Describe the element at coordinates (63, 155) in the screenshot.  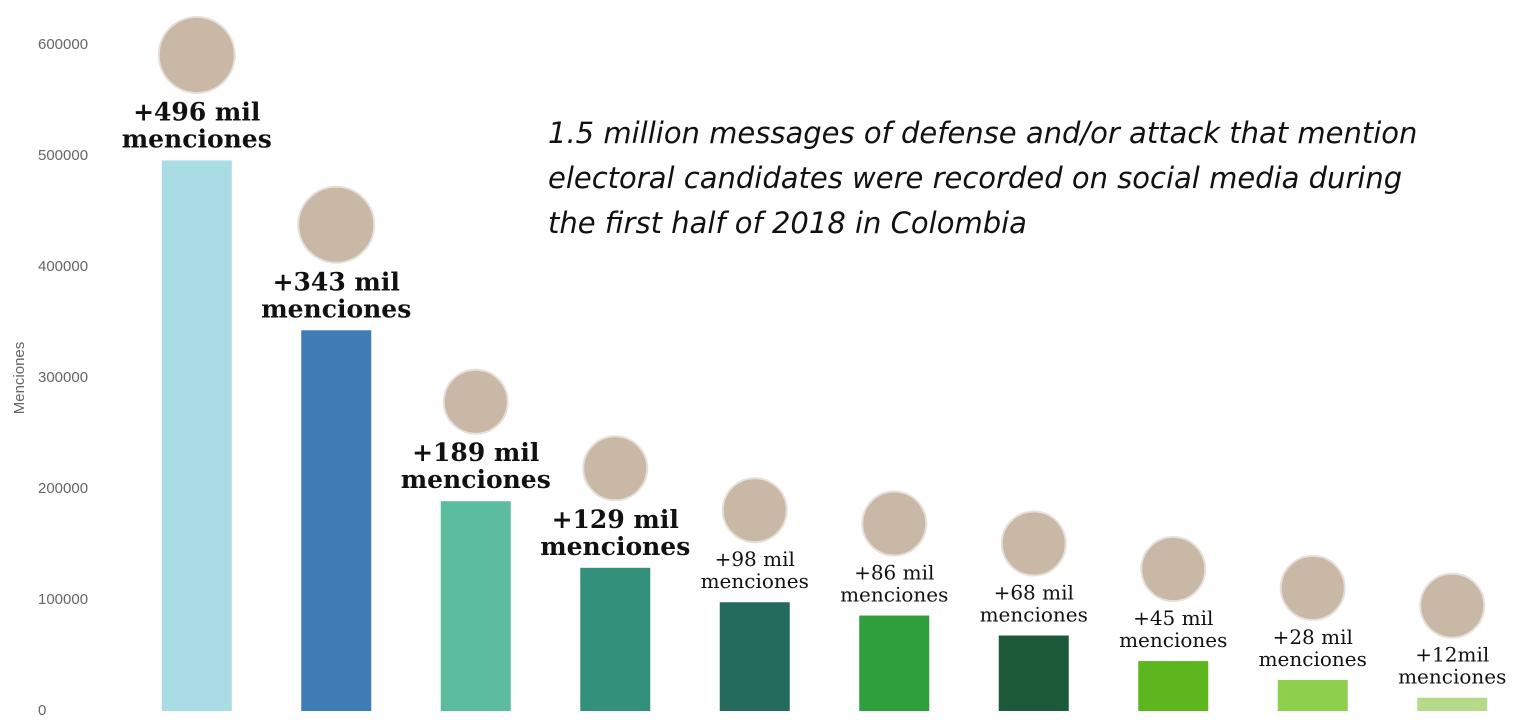
I see `y-tick-label: 500000` at that location.